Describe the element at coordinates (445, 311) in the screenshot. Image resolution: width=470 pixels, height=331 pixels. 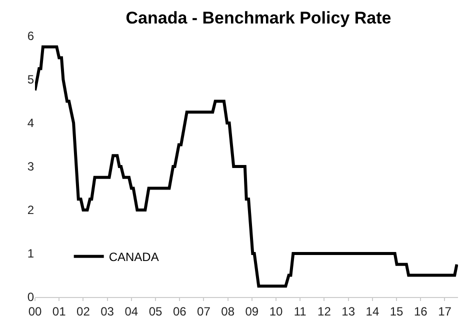
I see `x-tick-label: 17` at that location.